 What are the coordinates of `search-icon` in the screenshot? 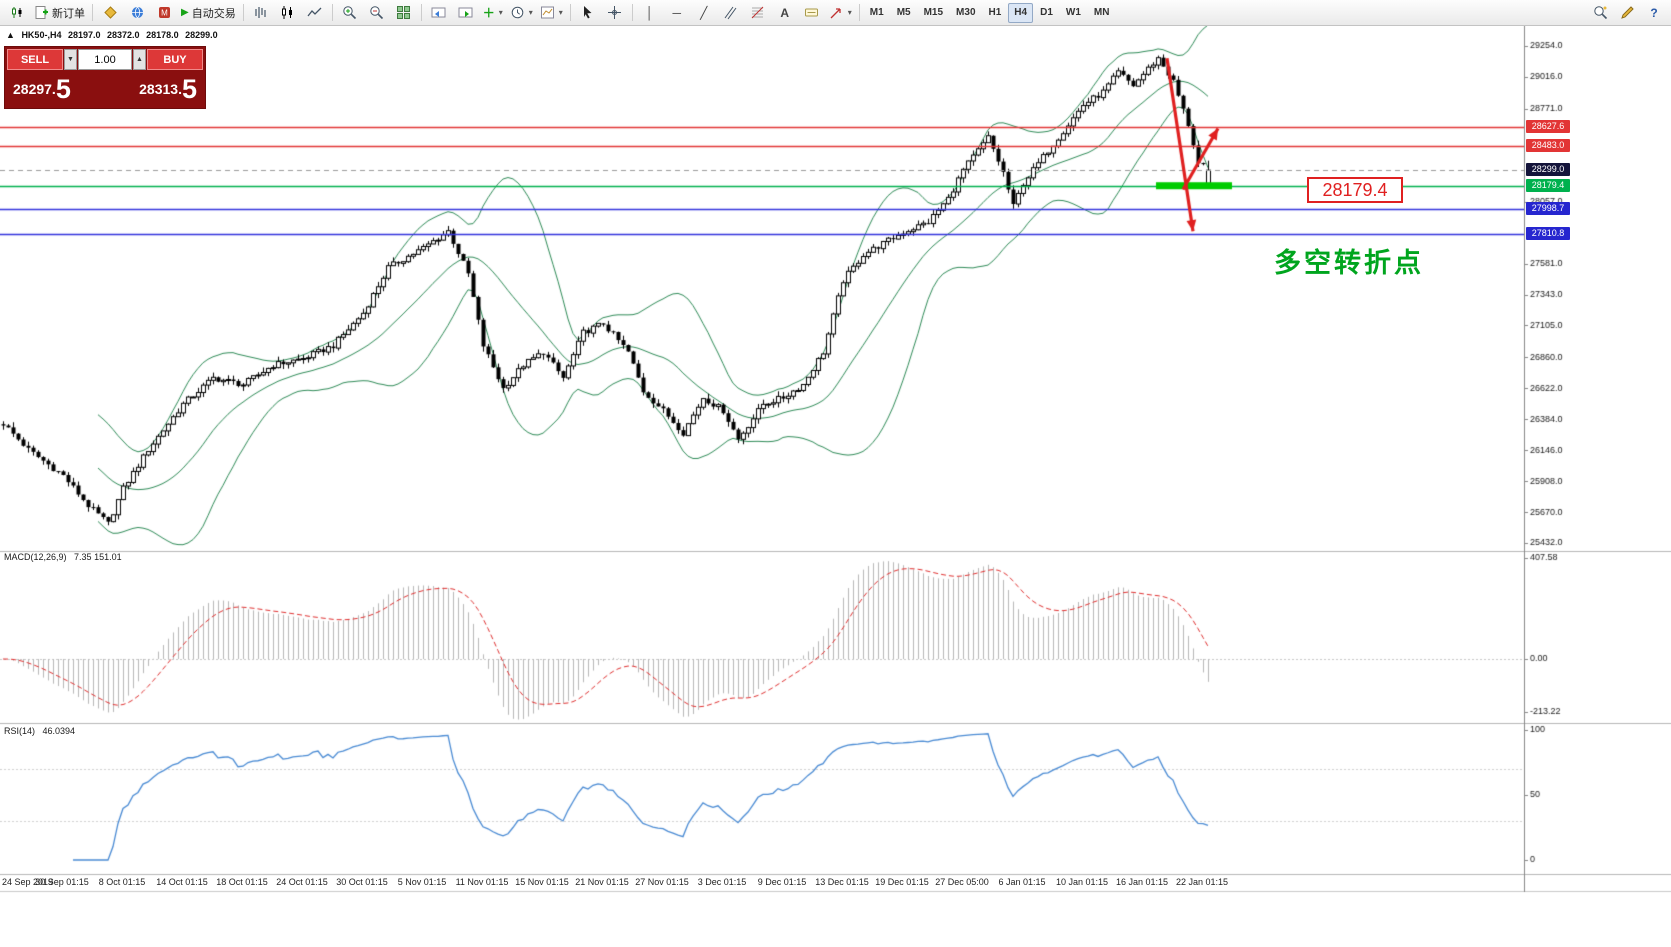 It's located at (1600, 13).